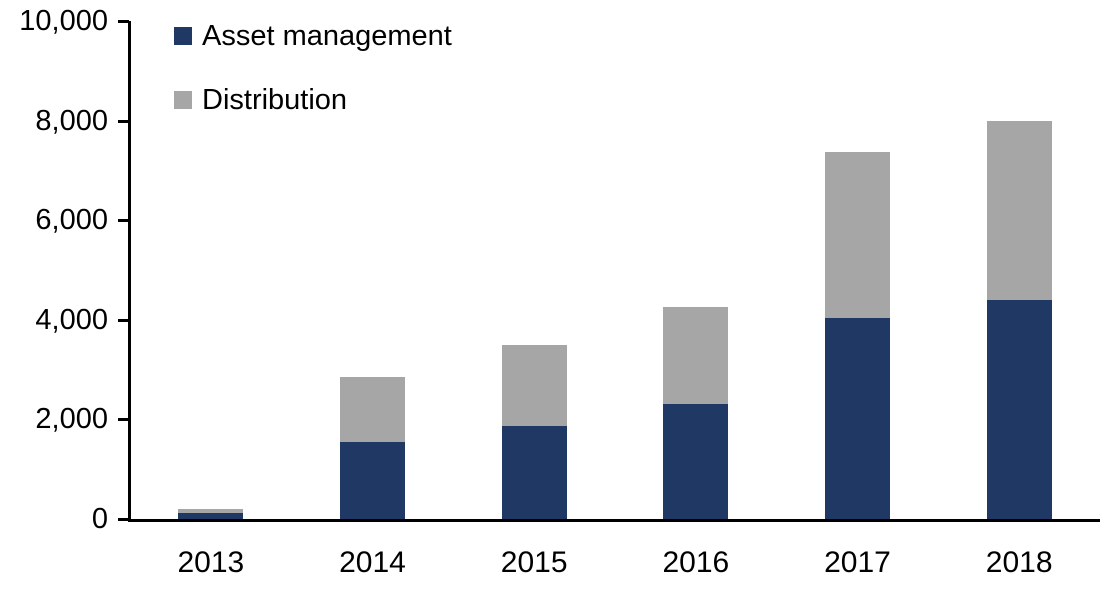 This screenshot has width=1102, height=594. What do you see at coordinates (71, 319) in the screenshot?
I see `y-tick-label: 4,000` at bounding box center [71, 319].